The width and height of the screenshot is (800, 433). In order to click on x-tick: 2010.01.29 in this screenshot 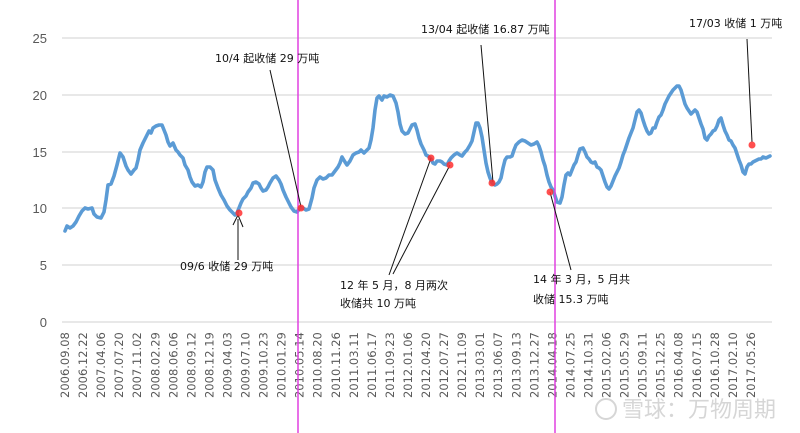, I will do `click(282, 365)`.